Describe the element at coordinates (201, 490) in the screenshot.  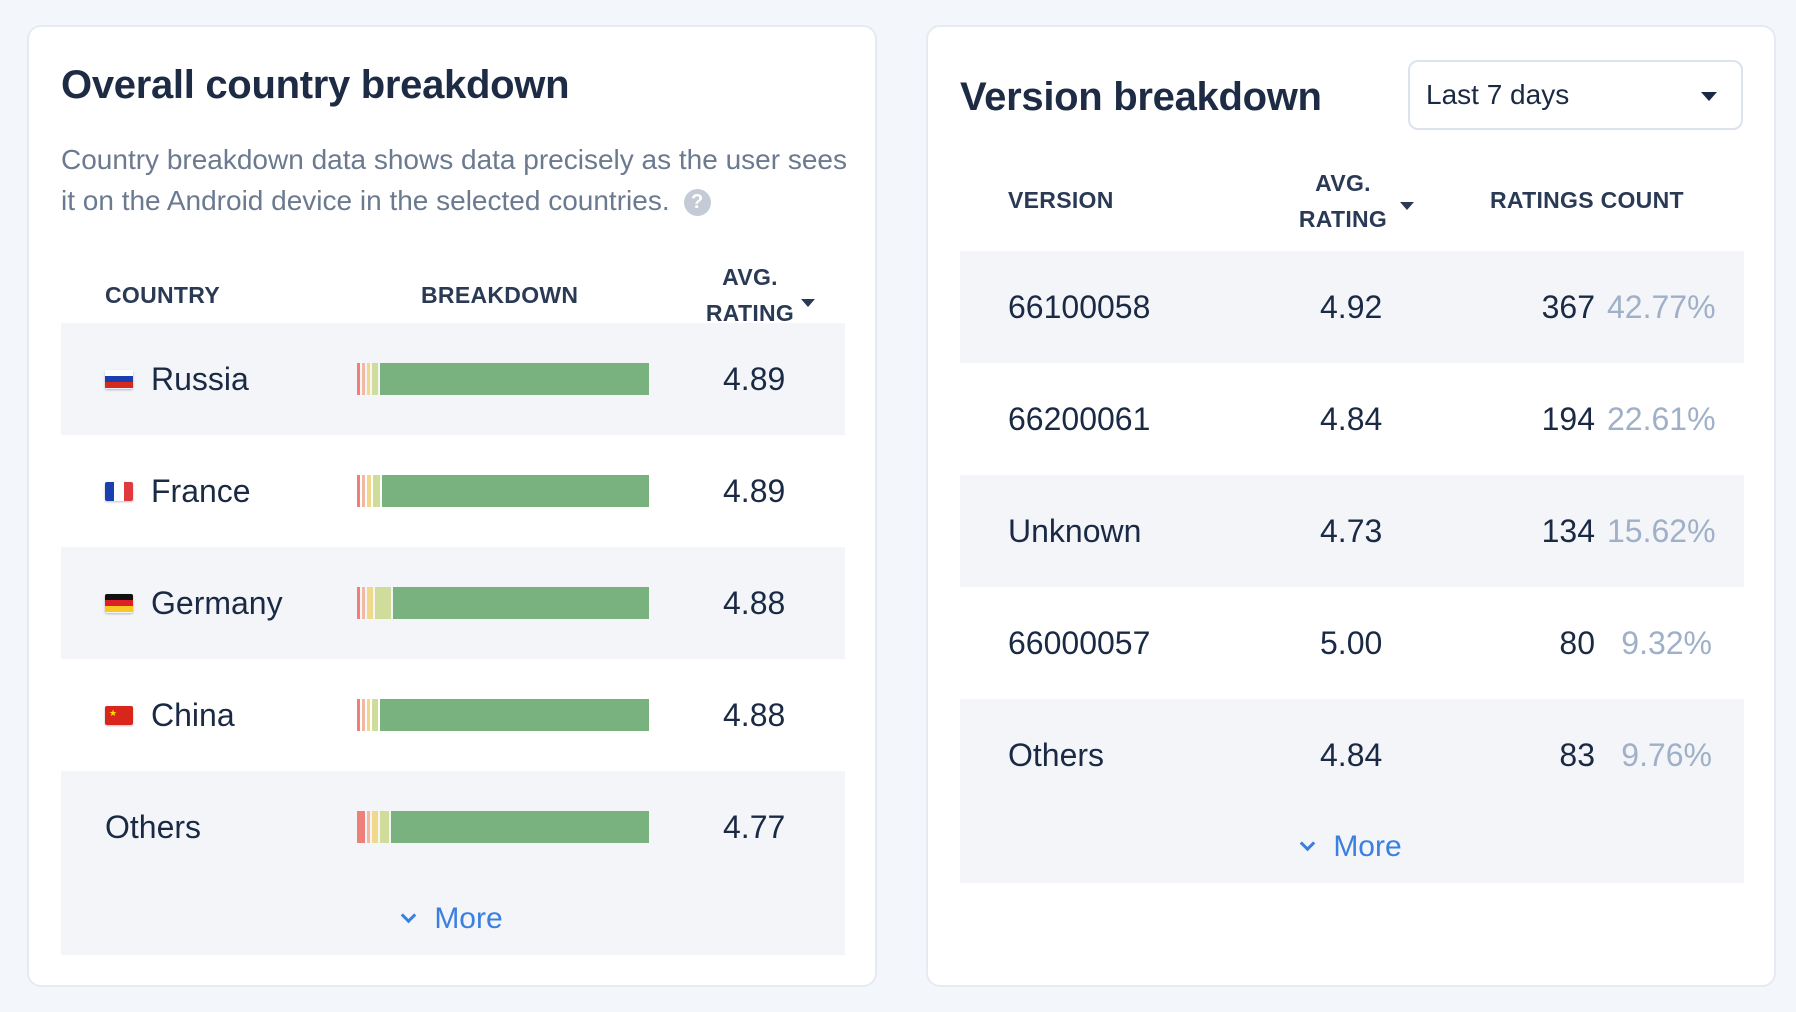
I see `country-name: France` at that location.